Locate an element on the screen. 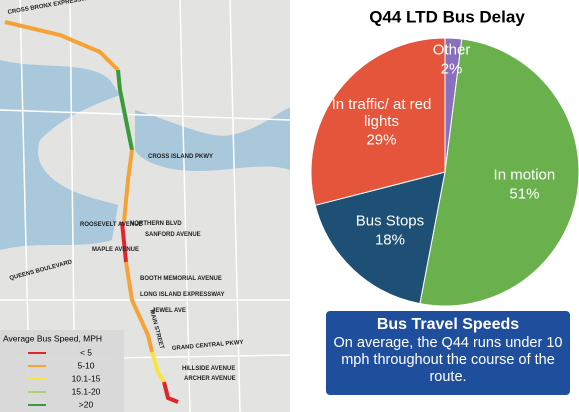 The image size is (579, 412). map-label: BOOTH MEMORIAL AVENUE is located at coordinates (181, 279).